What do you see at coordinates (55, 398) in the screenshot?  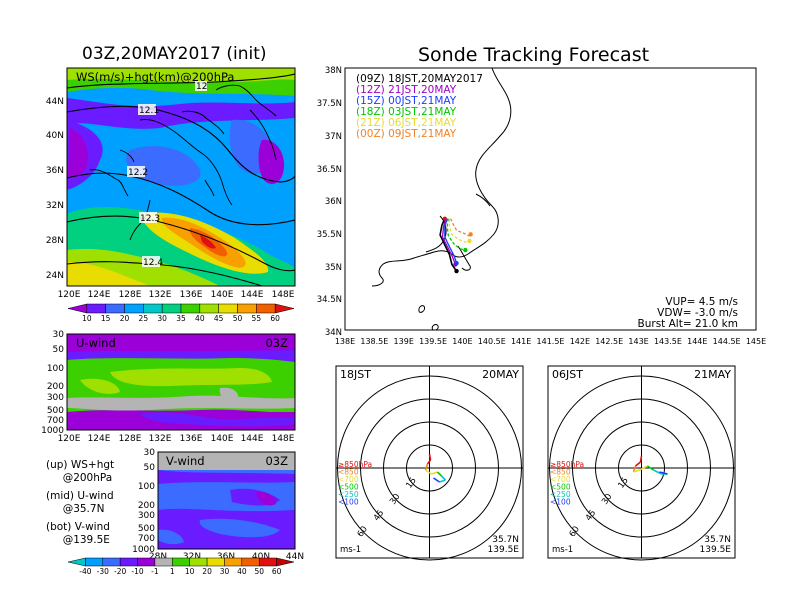 I see `u-y-tick: 300` at bounding box center [55, 398].